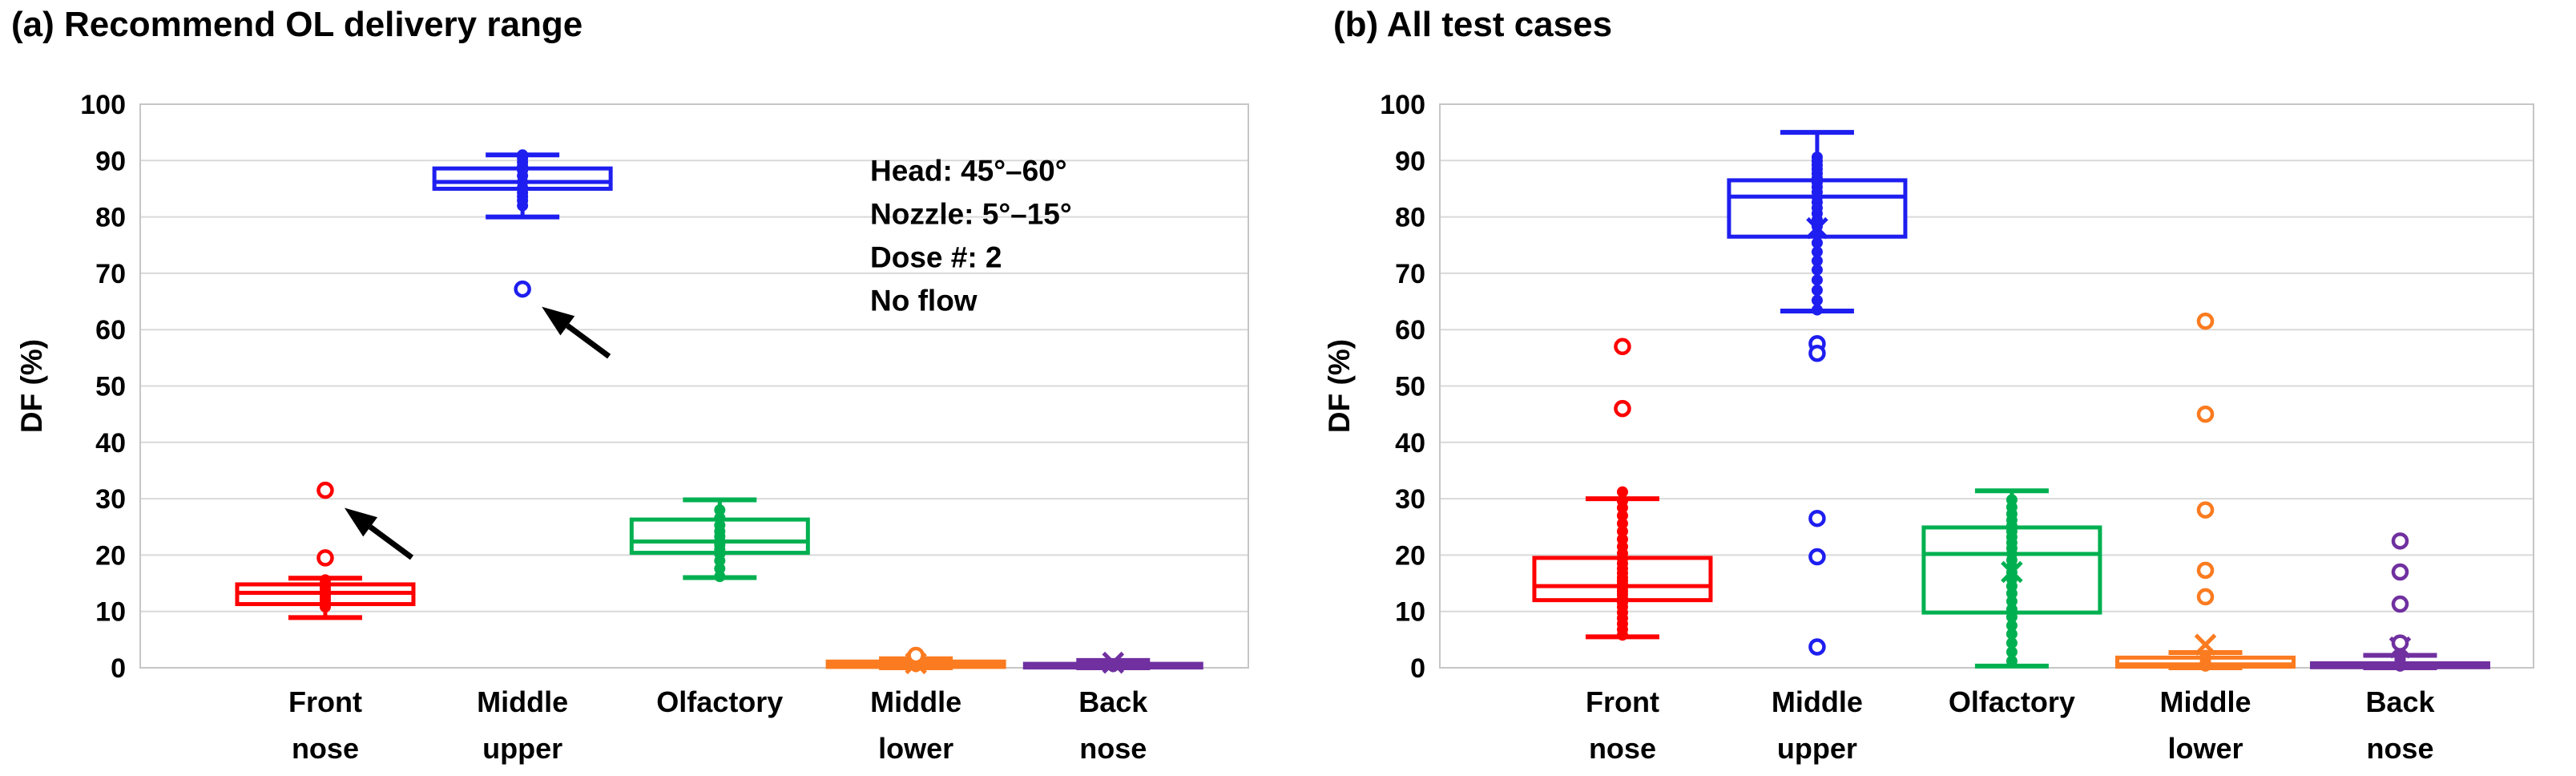 This screenshot has height=776, width=2576. I want to click on condition-annotation-line: No flow, so click(924, 300).